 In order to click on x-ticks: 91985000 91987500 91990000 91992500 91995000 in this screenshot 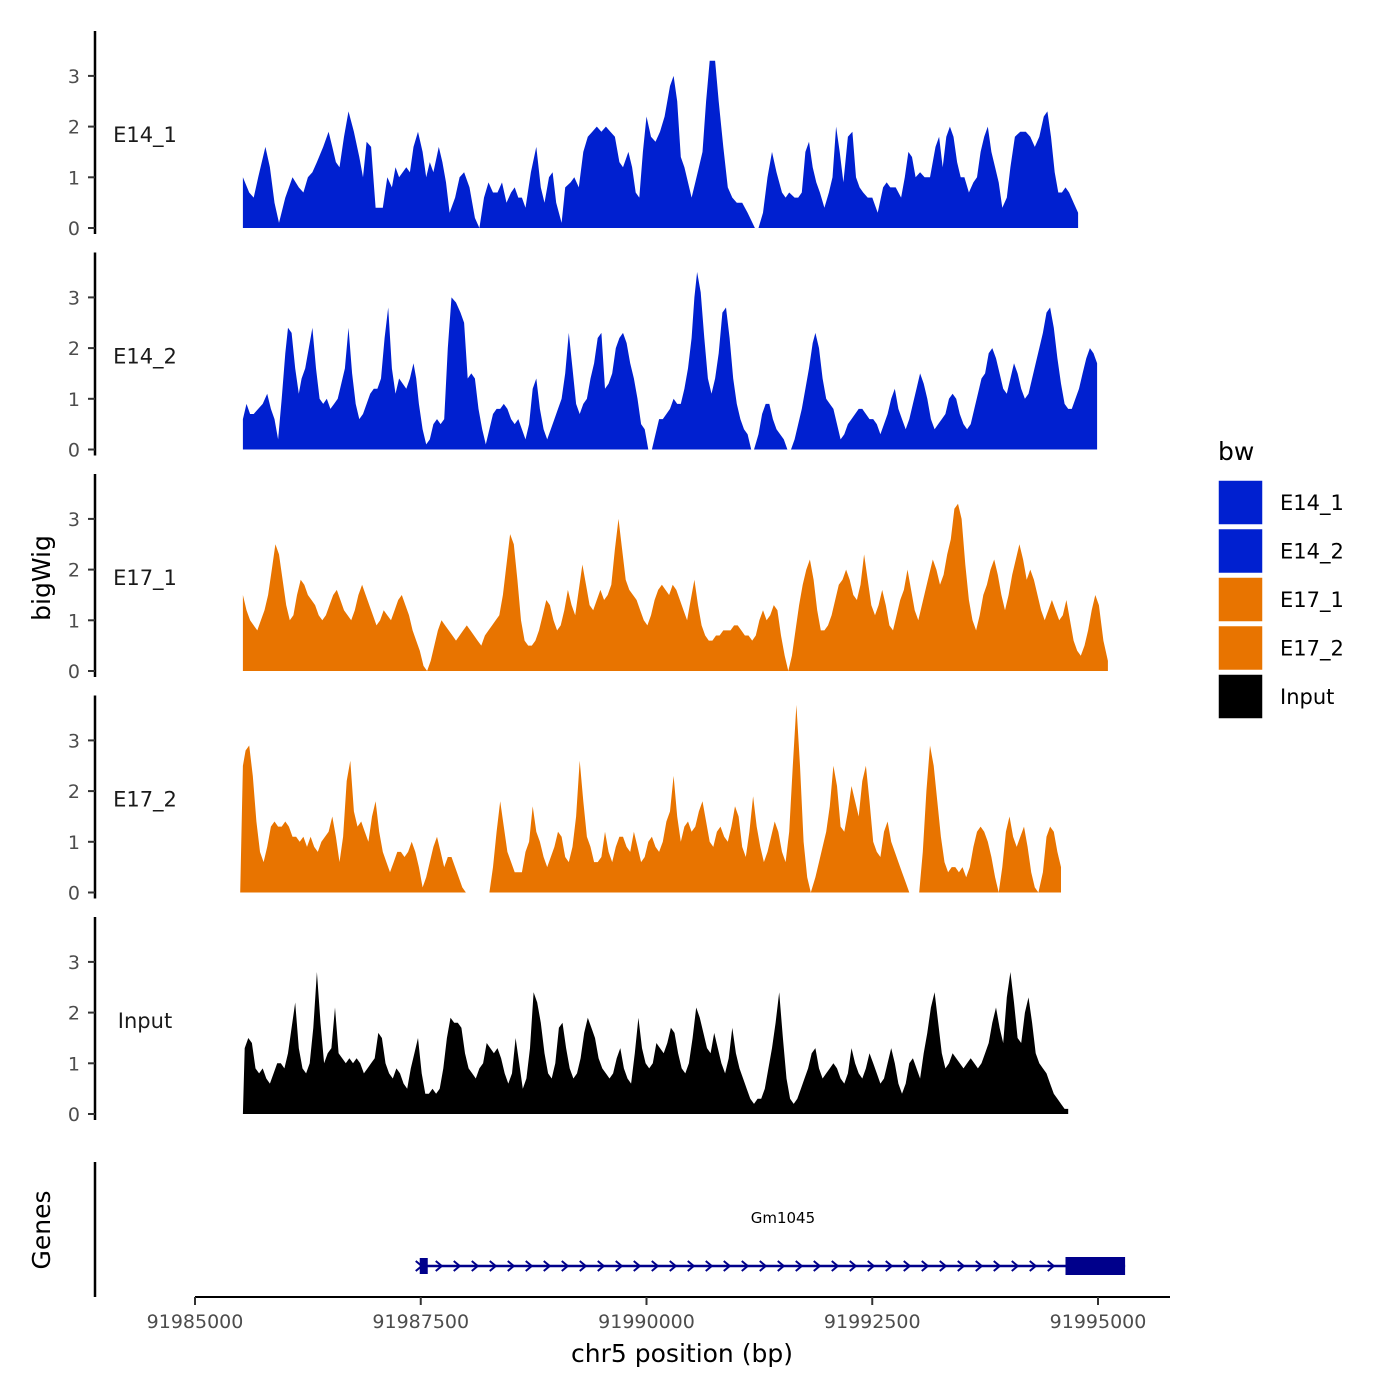, I will do `click(647, 1315)`.